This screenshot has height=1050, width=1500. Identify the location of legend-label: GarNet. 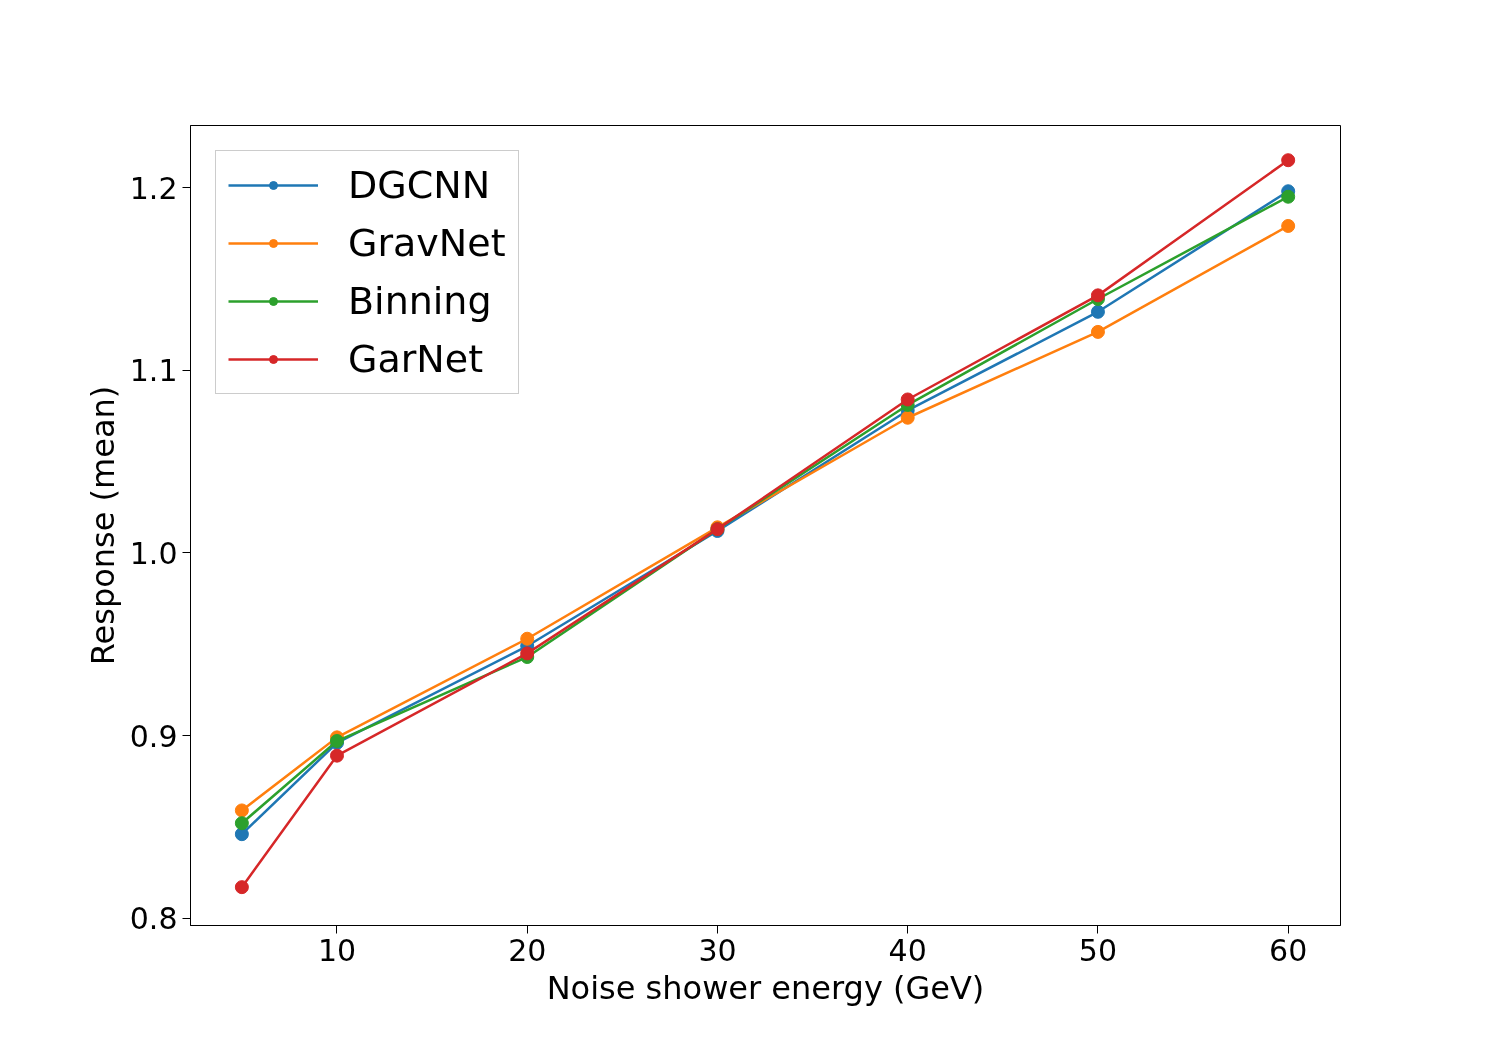
(416, 359).